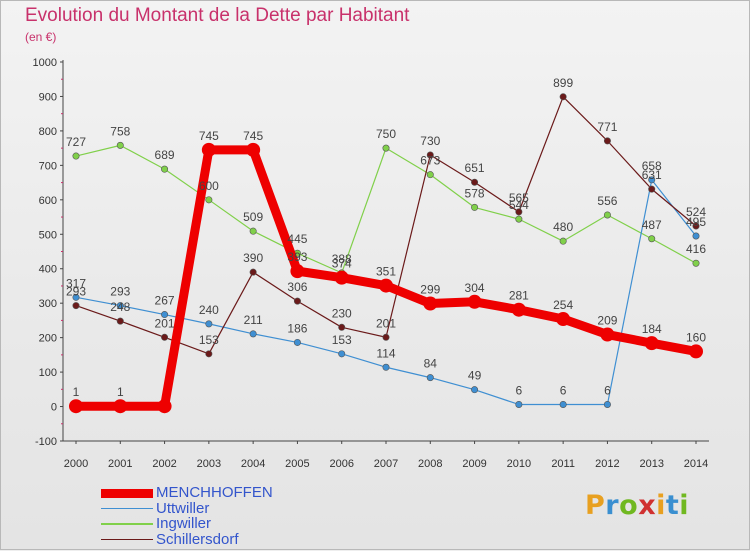 This screenshot has height=551, width=750. I want to click on x-tick-label: 2011, so click(563, 464).